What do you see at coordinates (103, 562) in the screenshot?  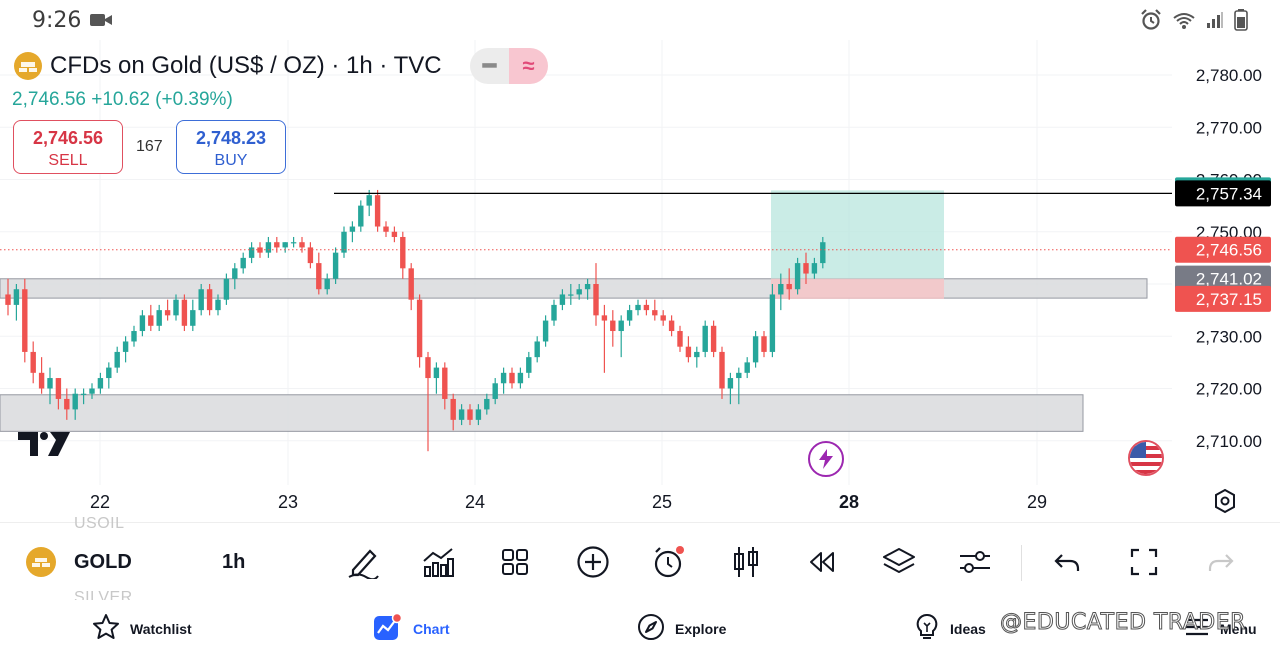 I see `symbol-selector: GOLD` at bounding box center [103, 562].